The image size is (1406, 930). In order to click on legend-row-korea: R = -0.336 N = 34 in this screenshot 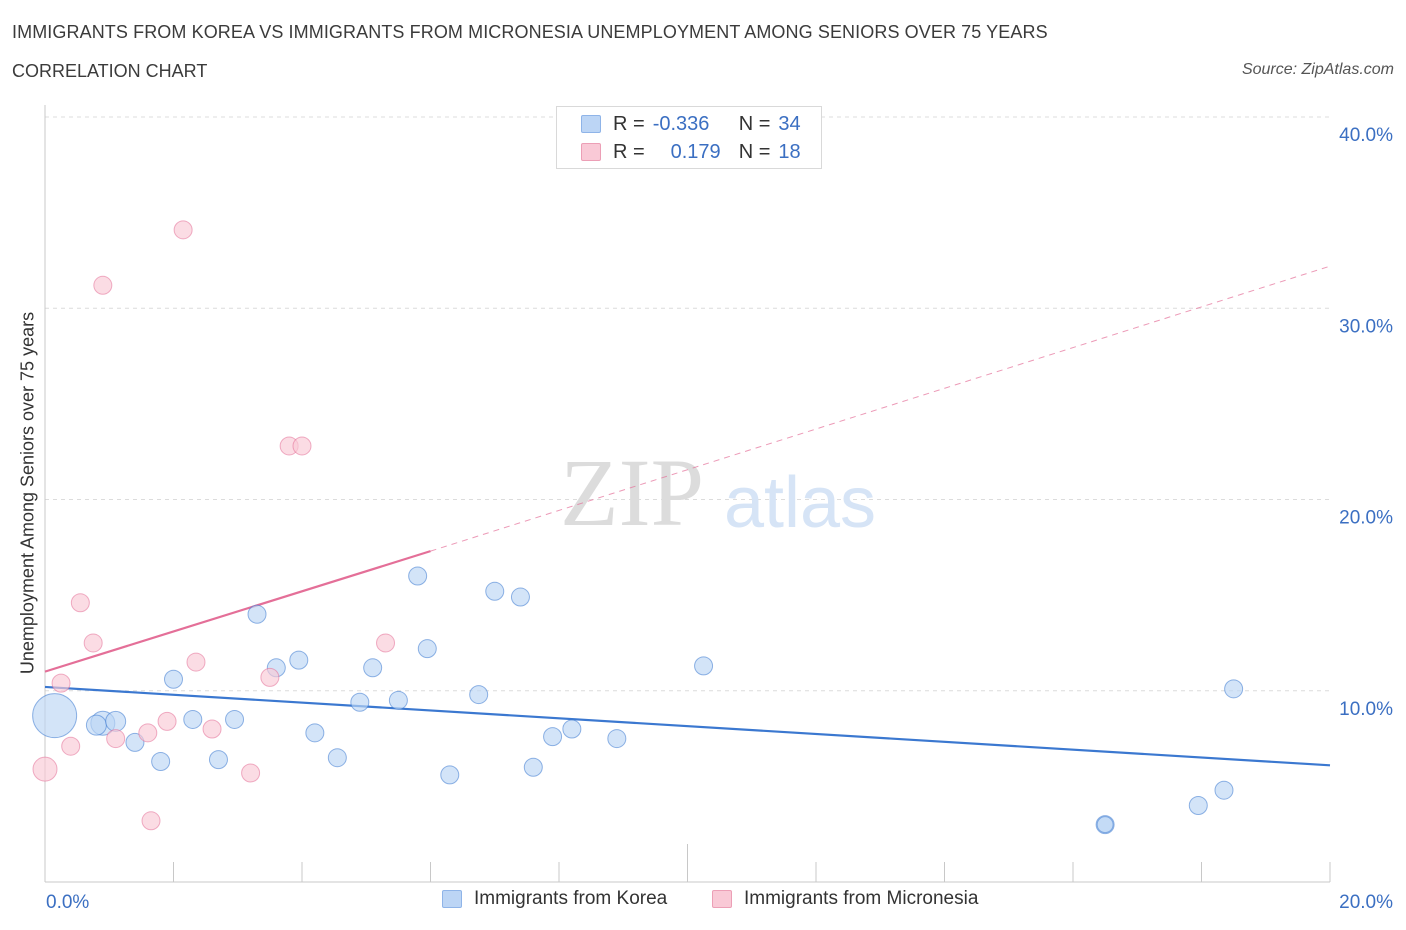, I will do `click(691, 124)`.